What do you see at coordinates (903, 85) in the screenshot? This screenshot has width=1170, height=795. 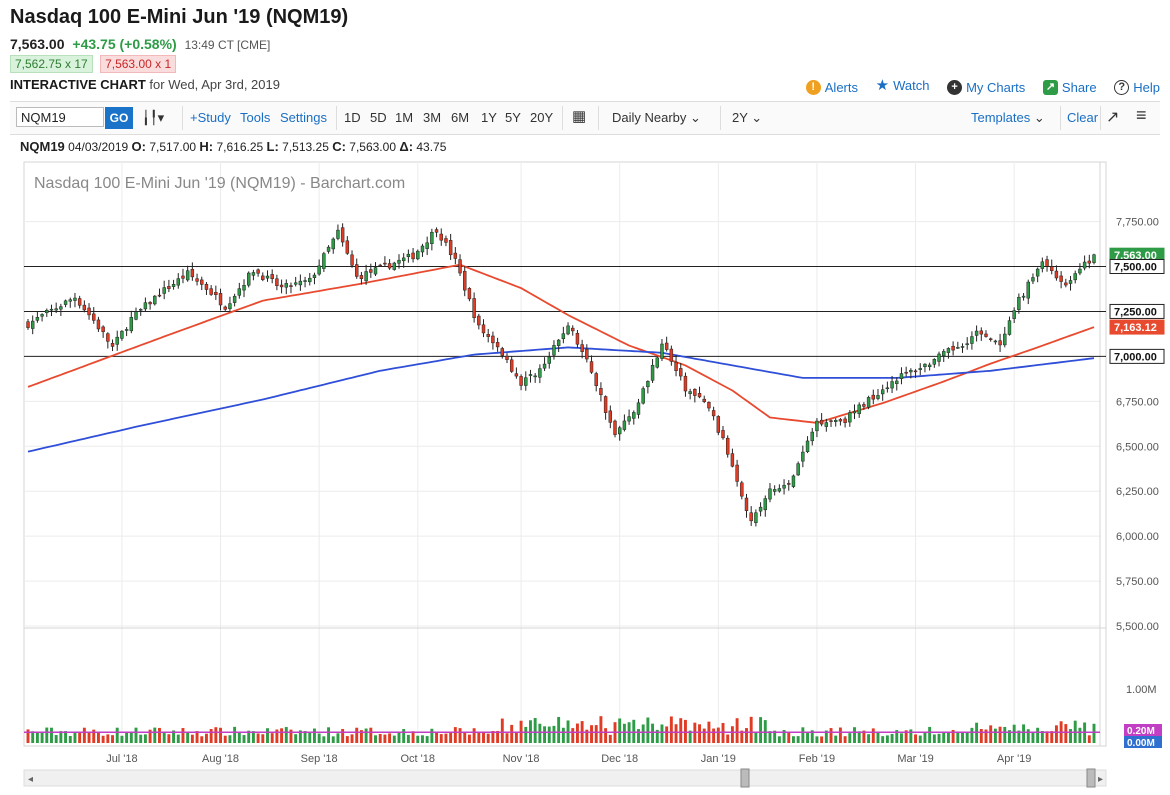 I see `watch-link: ★ Watch` at bounding box center [903, 85].